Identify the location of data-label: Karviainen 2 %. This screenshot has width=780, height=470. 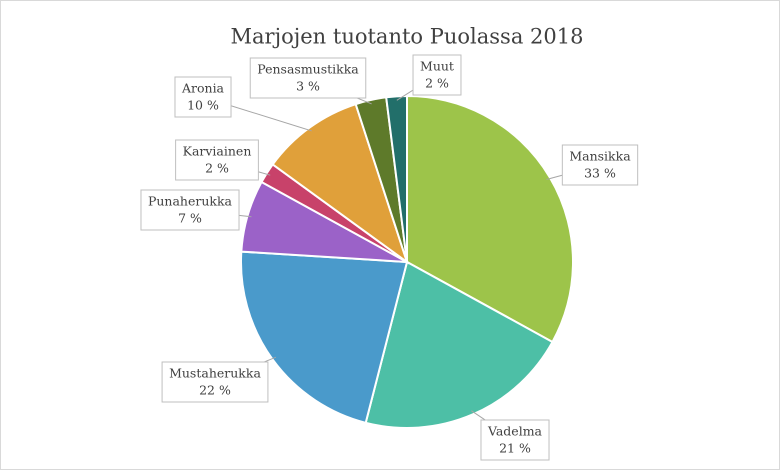
(217, 160).